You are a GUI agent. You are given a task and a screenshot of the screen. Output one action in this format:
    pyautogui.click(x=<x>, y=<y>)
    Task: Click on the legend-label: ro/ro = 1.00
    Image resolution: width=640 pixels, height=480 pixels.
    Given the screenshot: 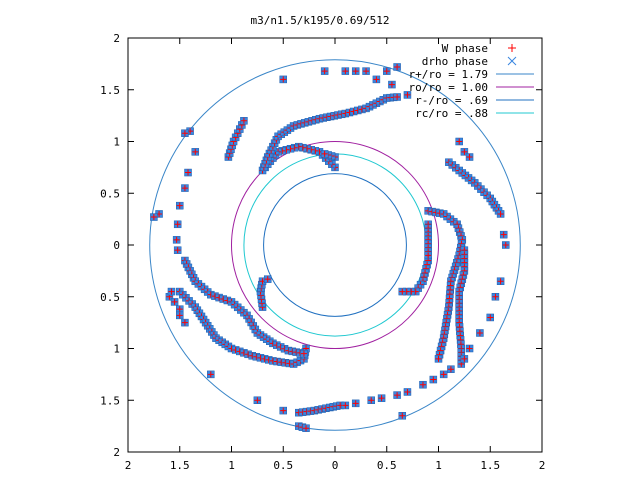 What is the action you would take?
    pyautogui.click(x=448, y=87)
    